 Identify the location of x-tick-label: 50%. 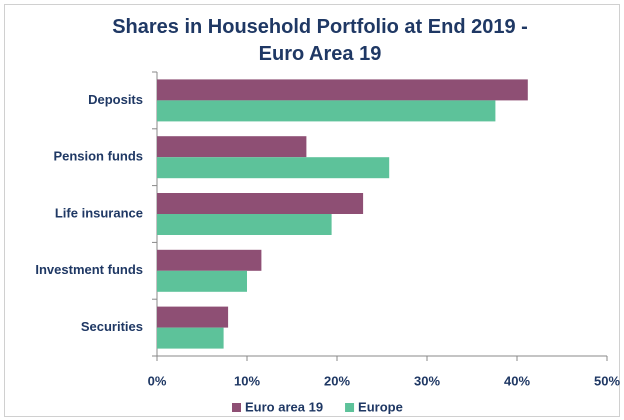
(607, 380).